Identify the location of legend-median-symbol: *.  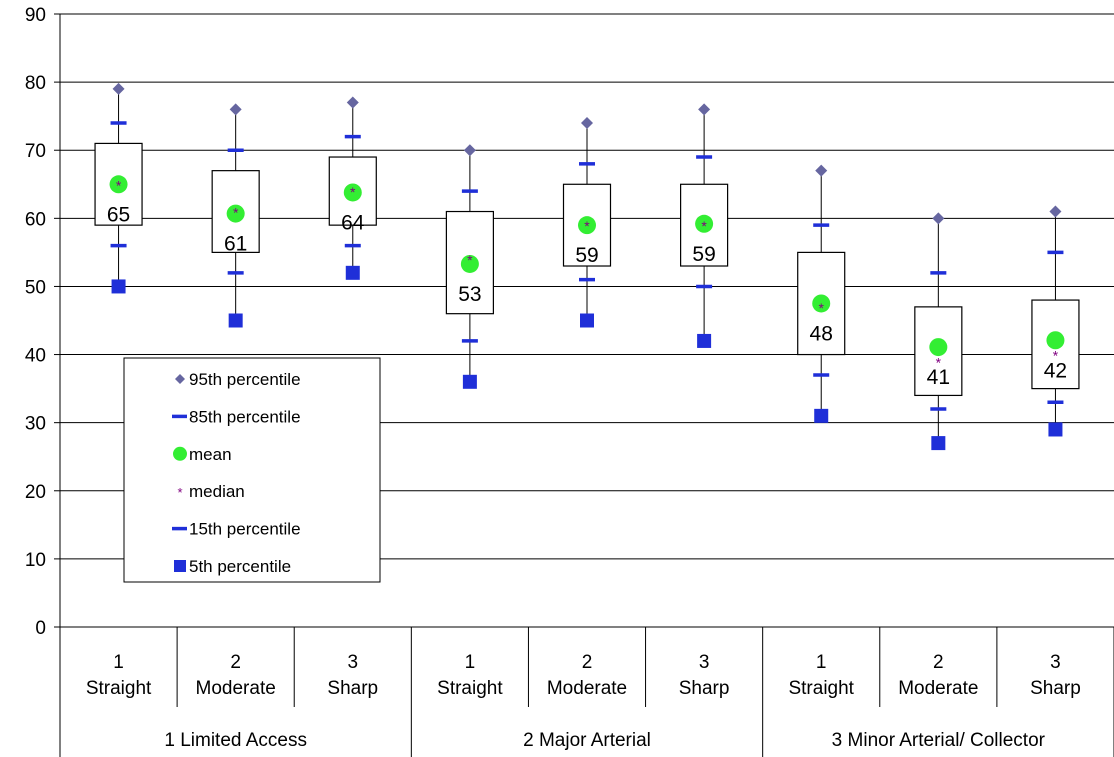
(179, 492).